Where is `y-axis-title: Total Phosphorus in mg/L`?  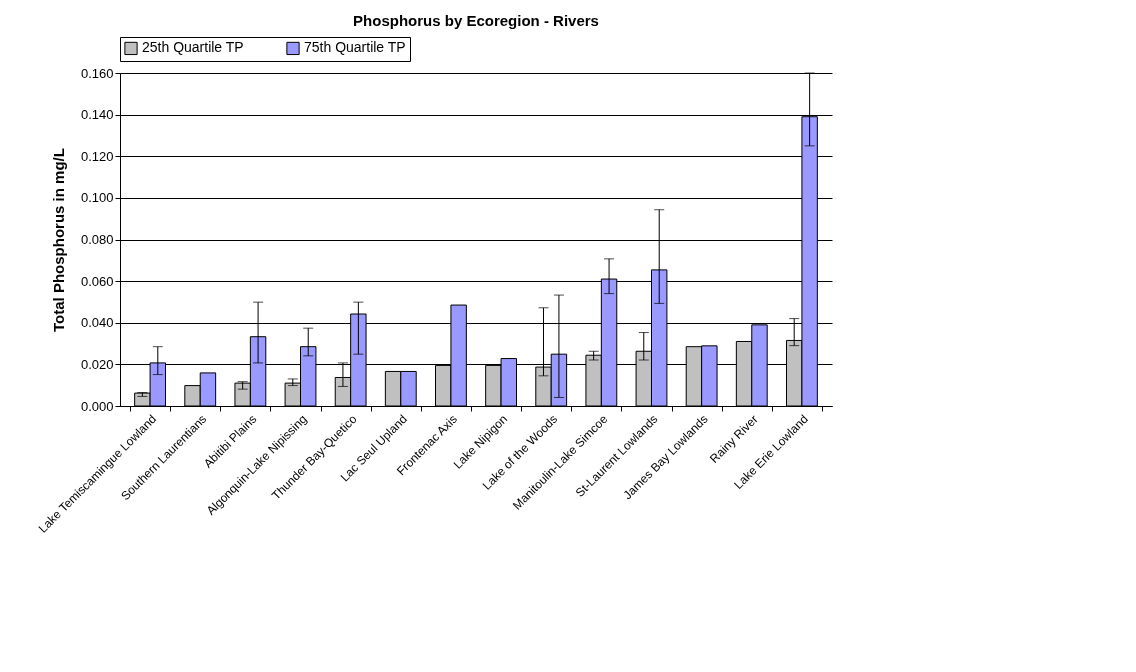 y-axis-title: Total Phosphorus in mg/L is located at coordinates (58, 240).